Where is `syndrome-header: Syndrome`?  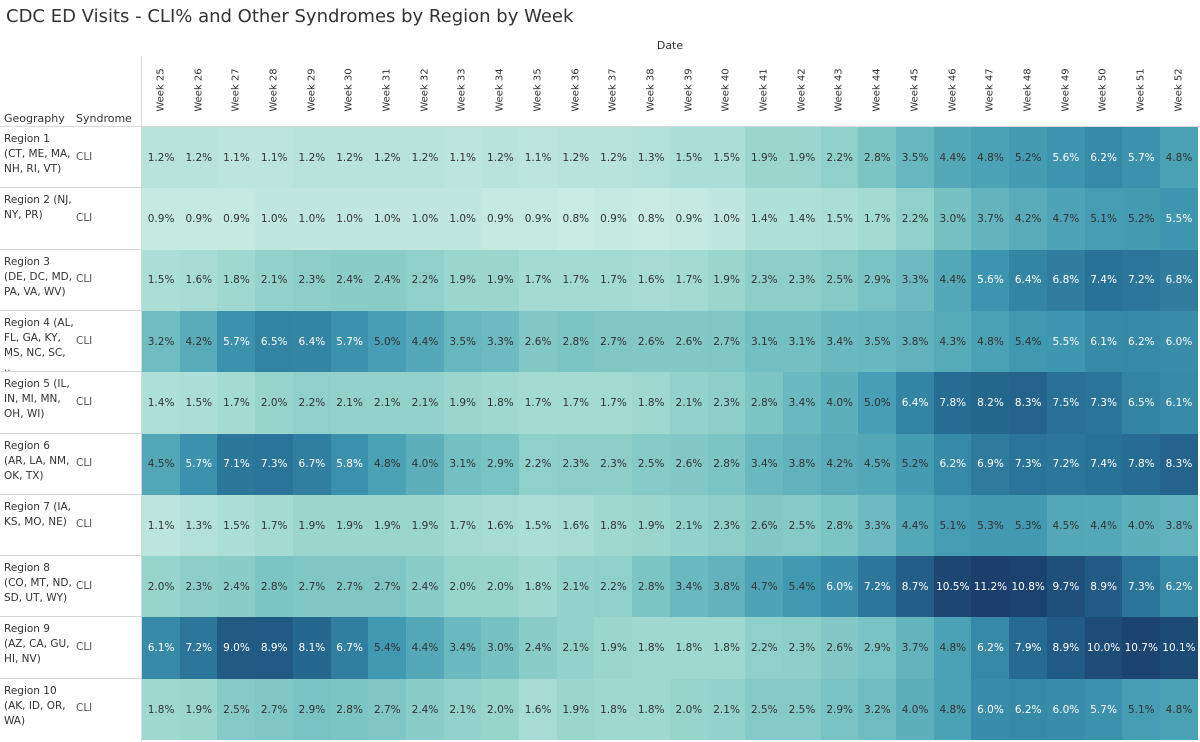
syndrome-header: Syndrome is located at coordinates (104, 118).